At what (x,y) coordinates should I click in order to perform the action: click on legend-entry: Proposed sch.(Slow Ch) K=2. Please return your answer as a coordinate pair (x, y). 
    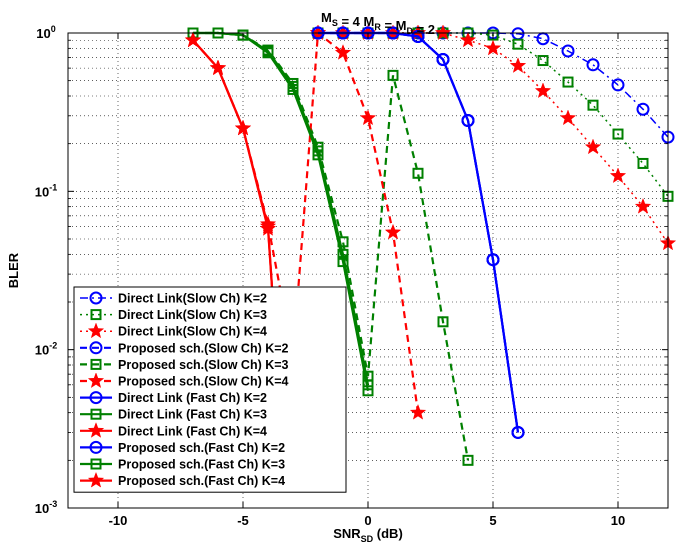
    Looking at the image, I should click on (184, 348).